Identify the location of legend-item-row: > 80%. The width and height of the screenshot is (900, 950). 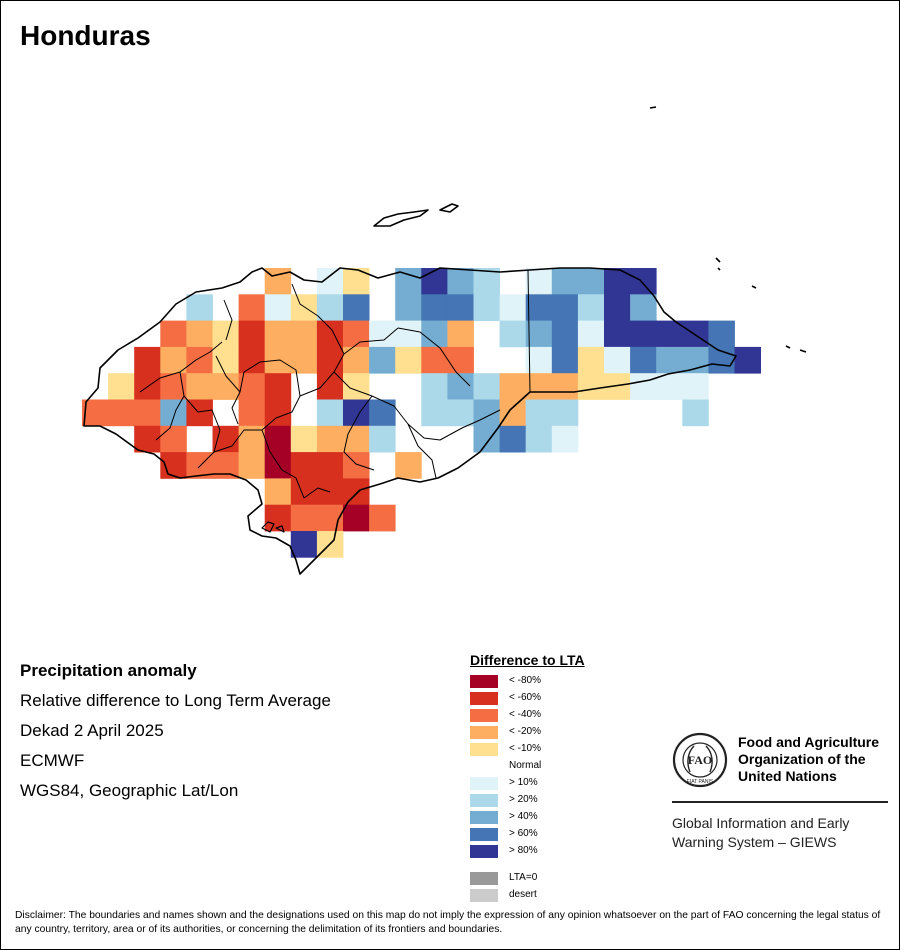
(527, 852).